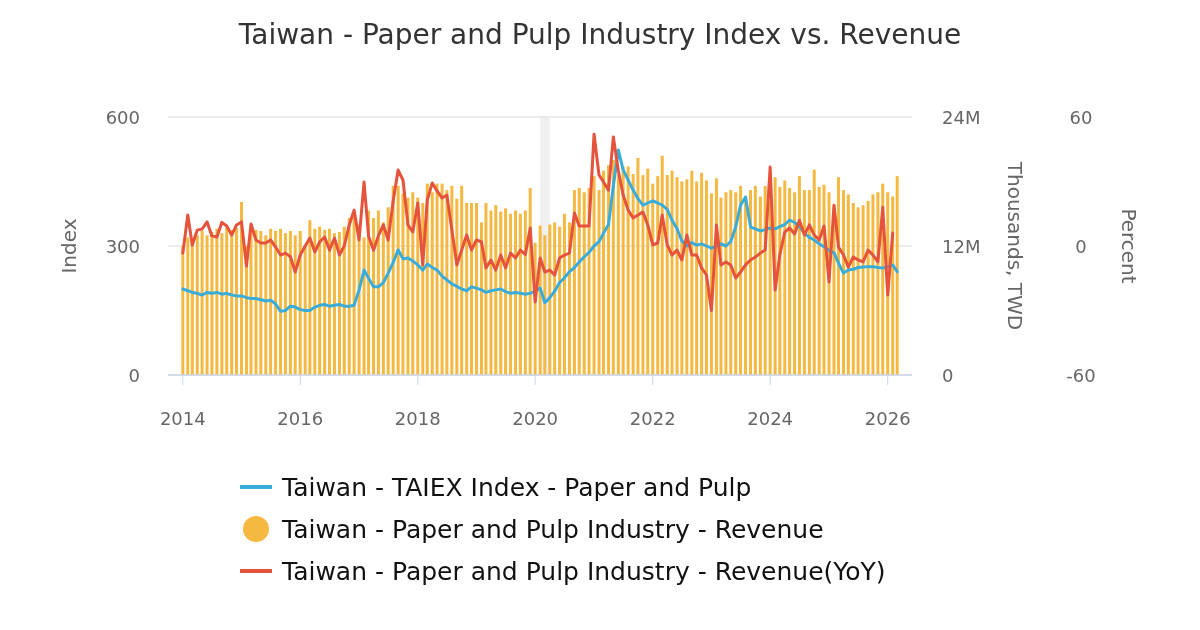 This screenshot has width=1200, height=630. What do you see at coordinates (134, 375) in the screenshot?
I see `y-tick-label: 0` at bounding box center [134, 375].